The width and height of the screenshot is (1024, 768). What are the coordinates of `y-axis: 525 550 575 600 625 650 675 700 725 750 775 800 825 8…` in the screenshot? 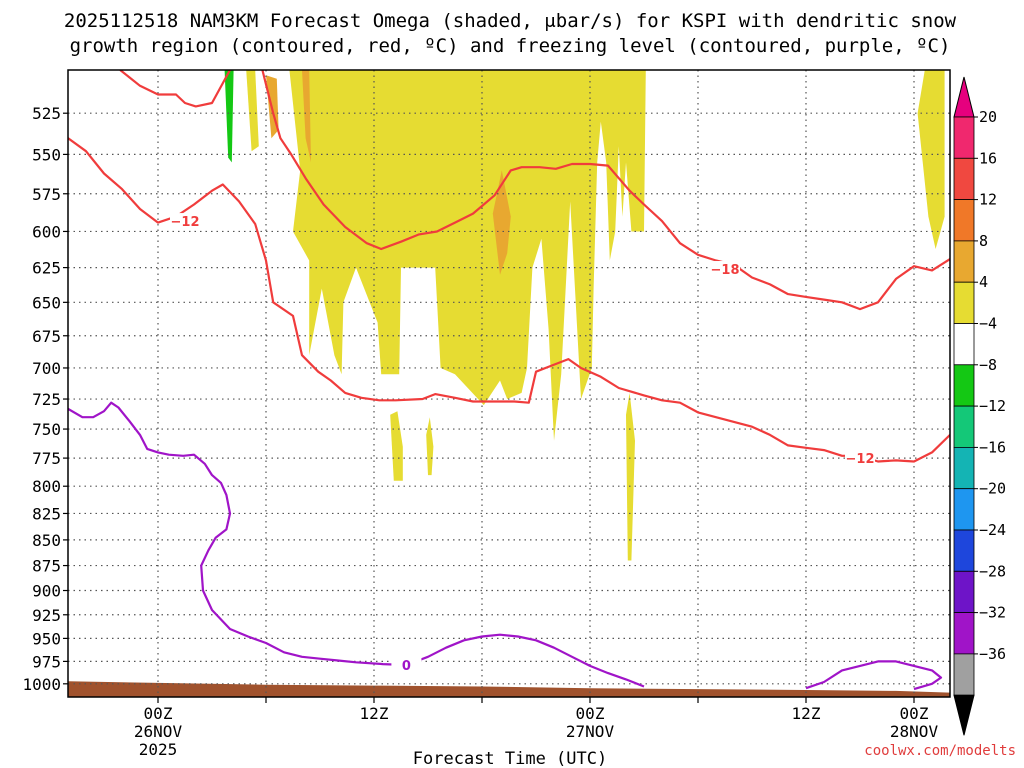 It's located at (45, 399).